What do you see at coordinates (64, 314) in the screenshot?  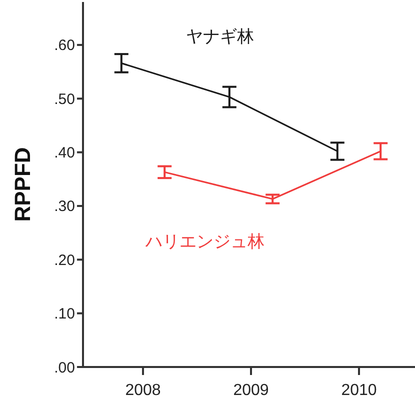 I see `y-tick-label: .10` at bounding box center [64, 314].